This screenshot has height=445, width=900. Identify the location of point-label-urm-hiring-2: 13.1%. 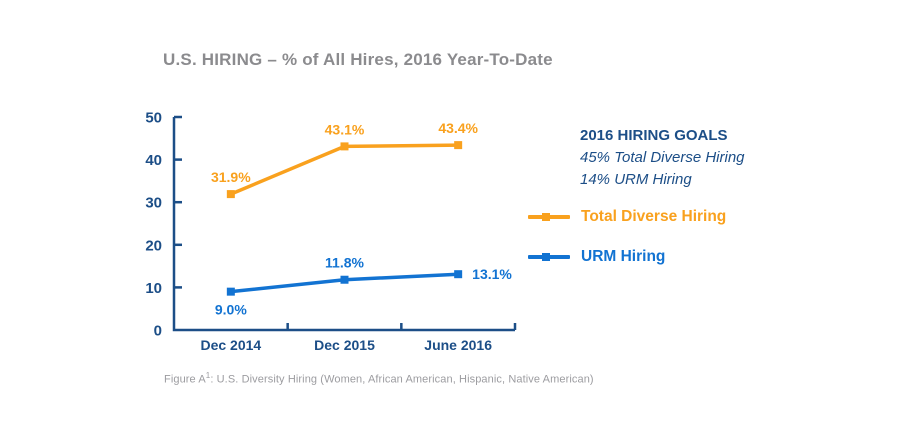
(492, 274).